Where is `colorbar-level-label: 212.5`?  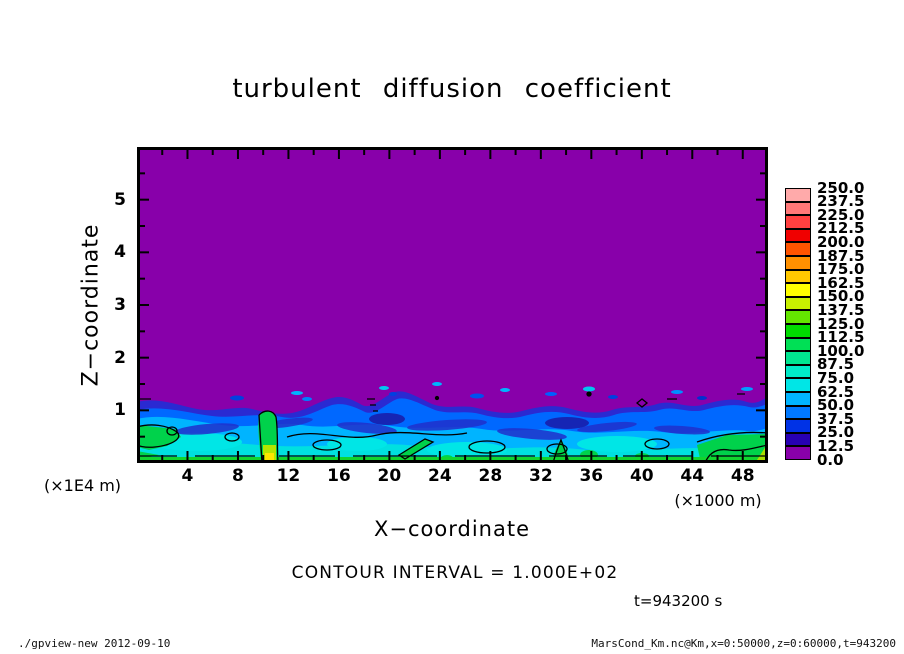 colorbar-level-label: 212.5 is located at coordinates (841, 228).